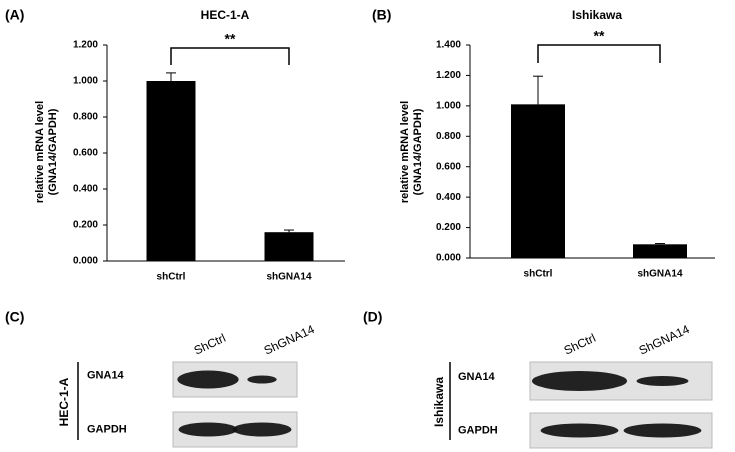  I want to click on chart-title: Ishikawa, so click(597, 15).